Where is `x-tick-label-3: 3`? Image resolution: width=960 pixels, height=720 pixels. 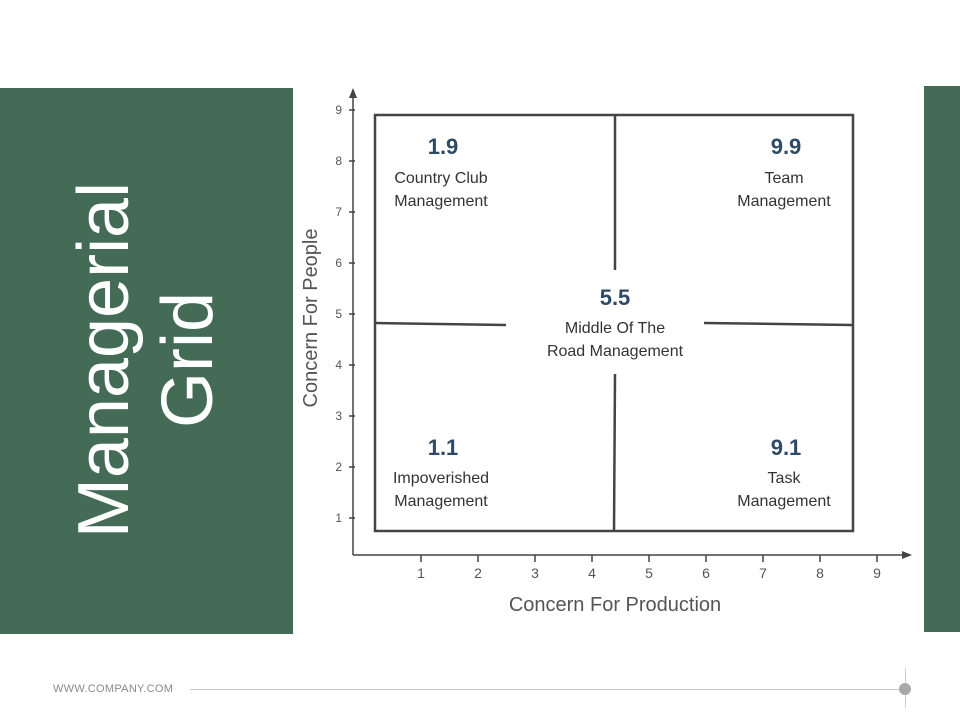
x-tick-label-3: 3 is located at coordinates (535, 573).